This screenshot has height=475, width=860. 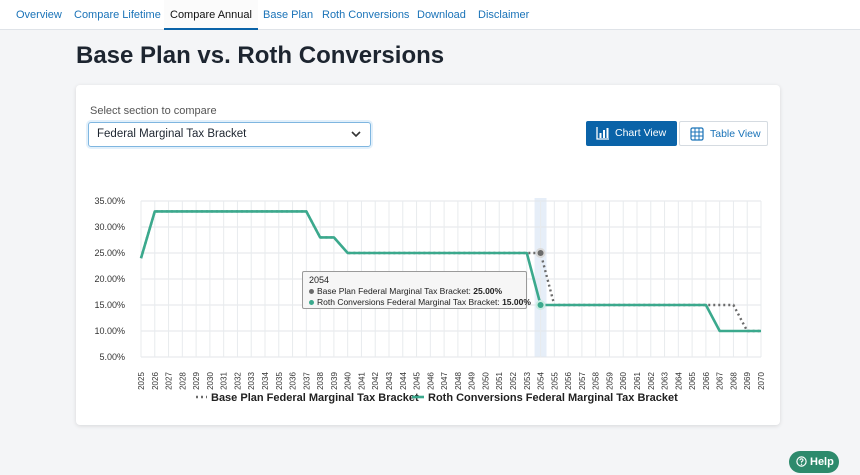 I want to click on chevron-down-icon, so click(x=356, y=136).